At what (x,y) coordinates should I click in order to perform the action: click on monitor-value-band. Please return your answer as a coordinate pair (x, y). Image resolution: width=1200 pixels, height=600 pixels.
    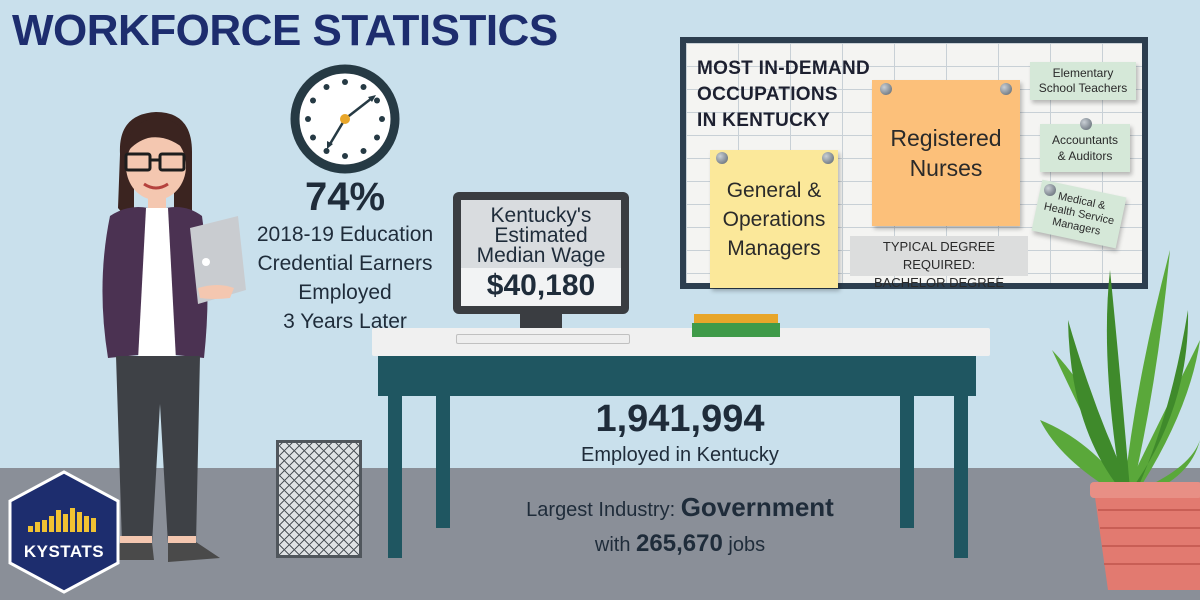
    Looking at the image, I should click on (541, 287).